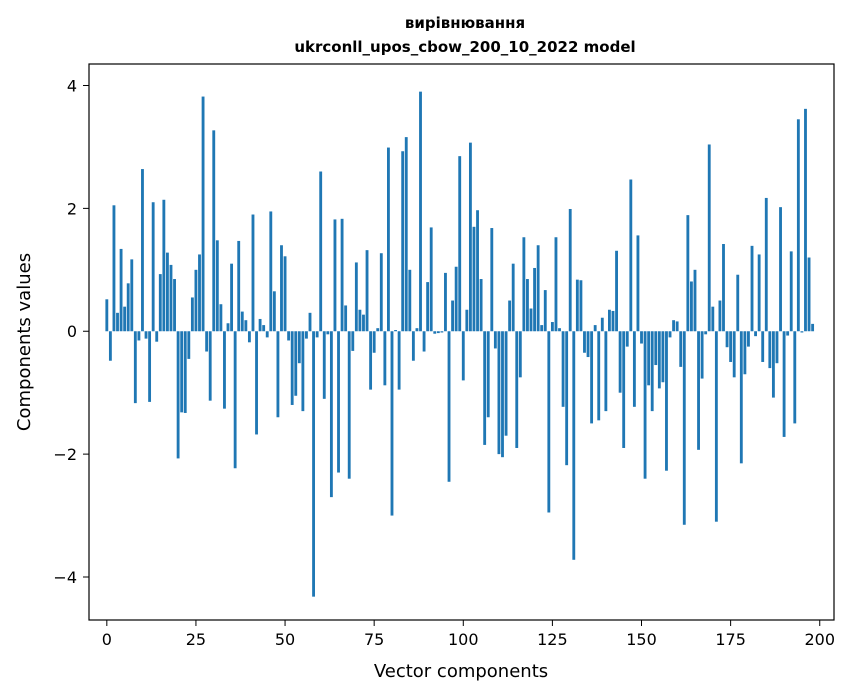  I want to click on y-axis-label: Components values, so click(24, 342).